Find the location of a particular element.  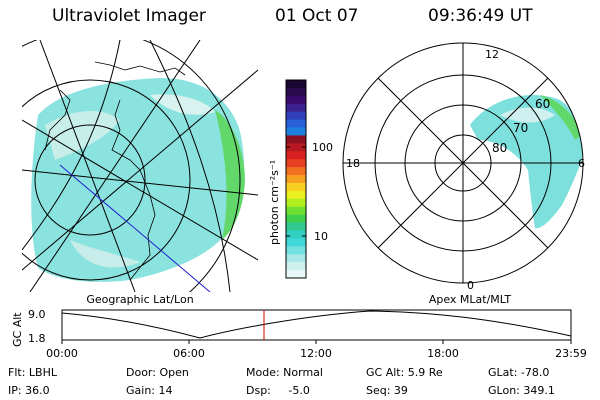

polar-caption: Apex MLat/MLT is located at coordinates (470, 299).